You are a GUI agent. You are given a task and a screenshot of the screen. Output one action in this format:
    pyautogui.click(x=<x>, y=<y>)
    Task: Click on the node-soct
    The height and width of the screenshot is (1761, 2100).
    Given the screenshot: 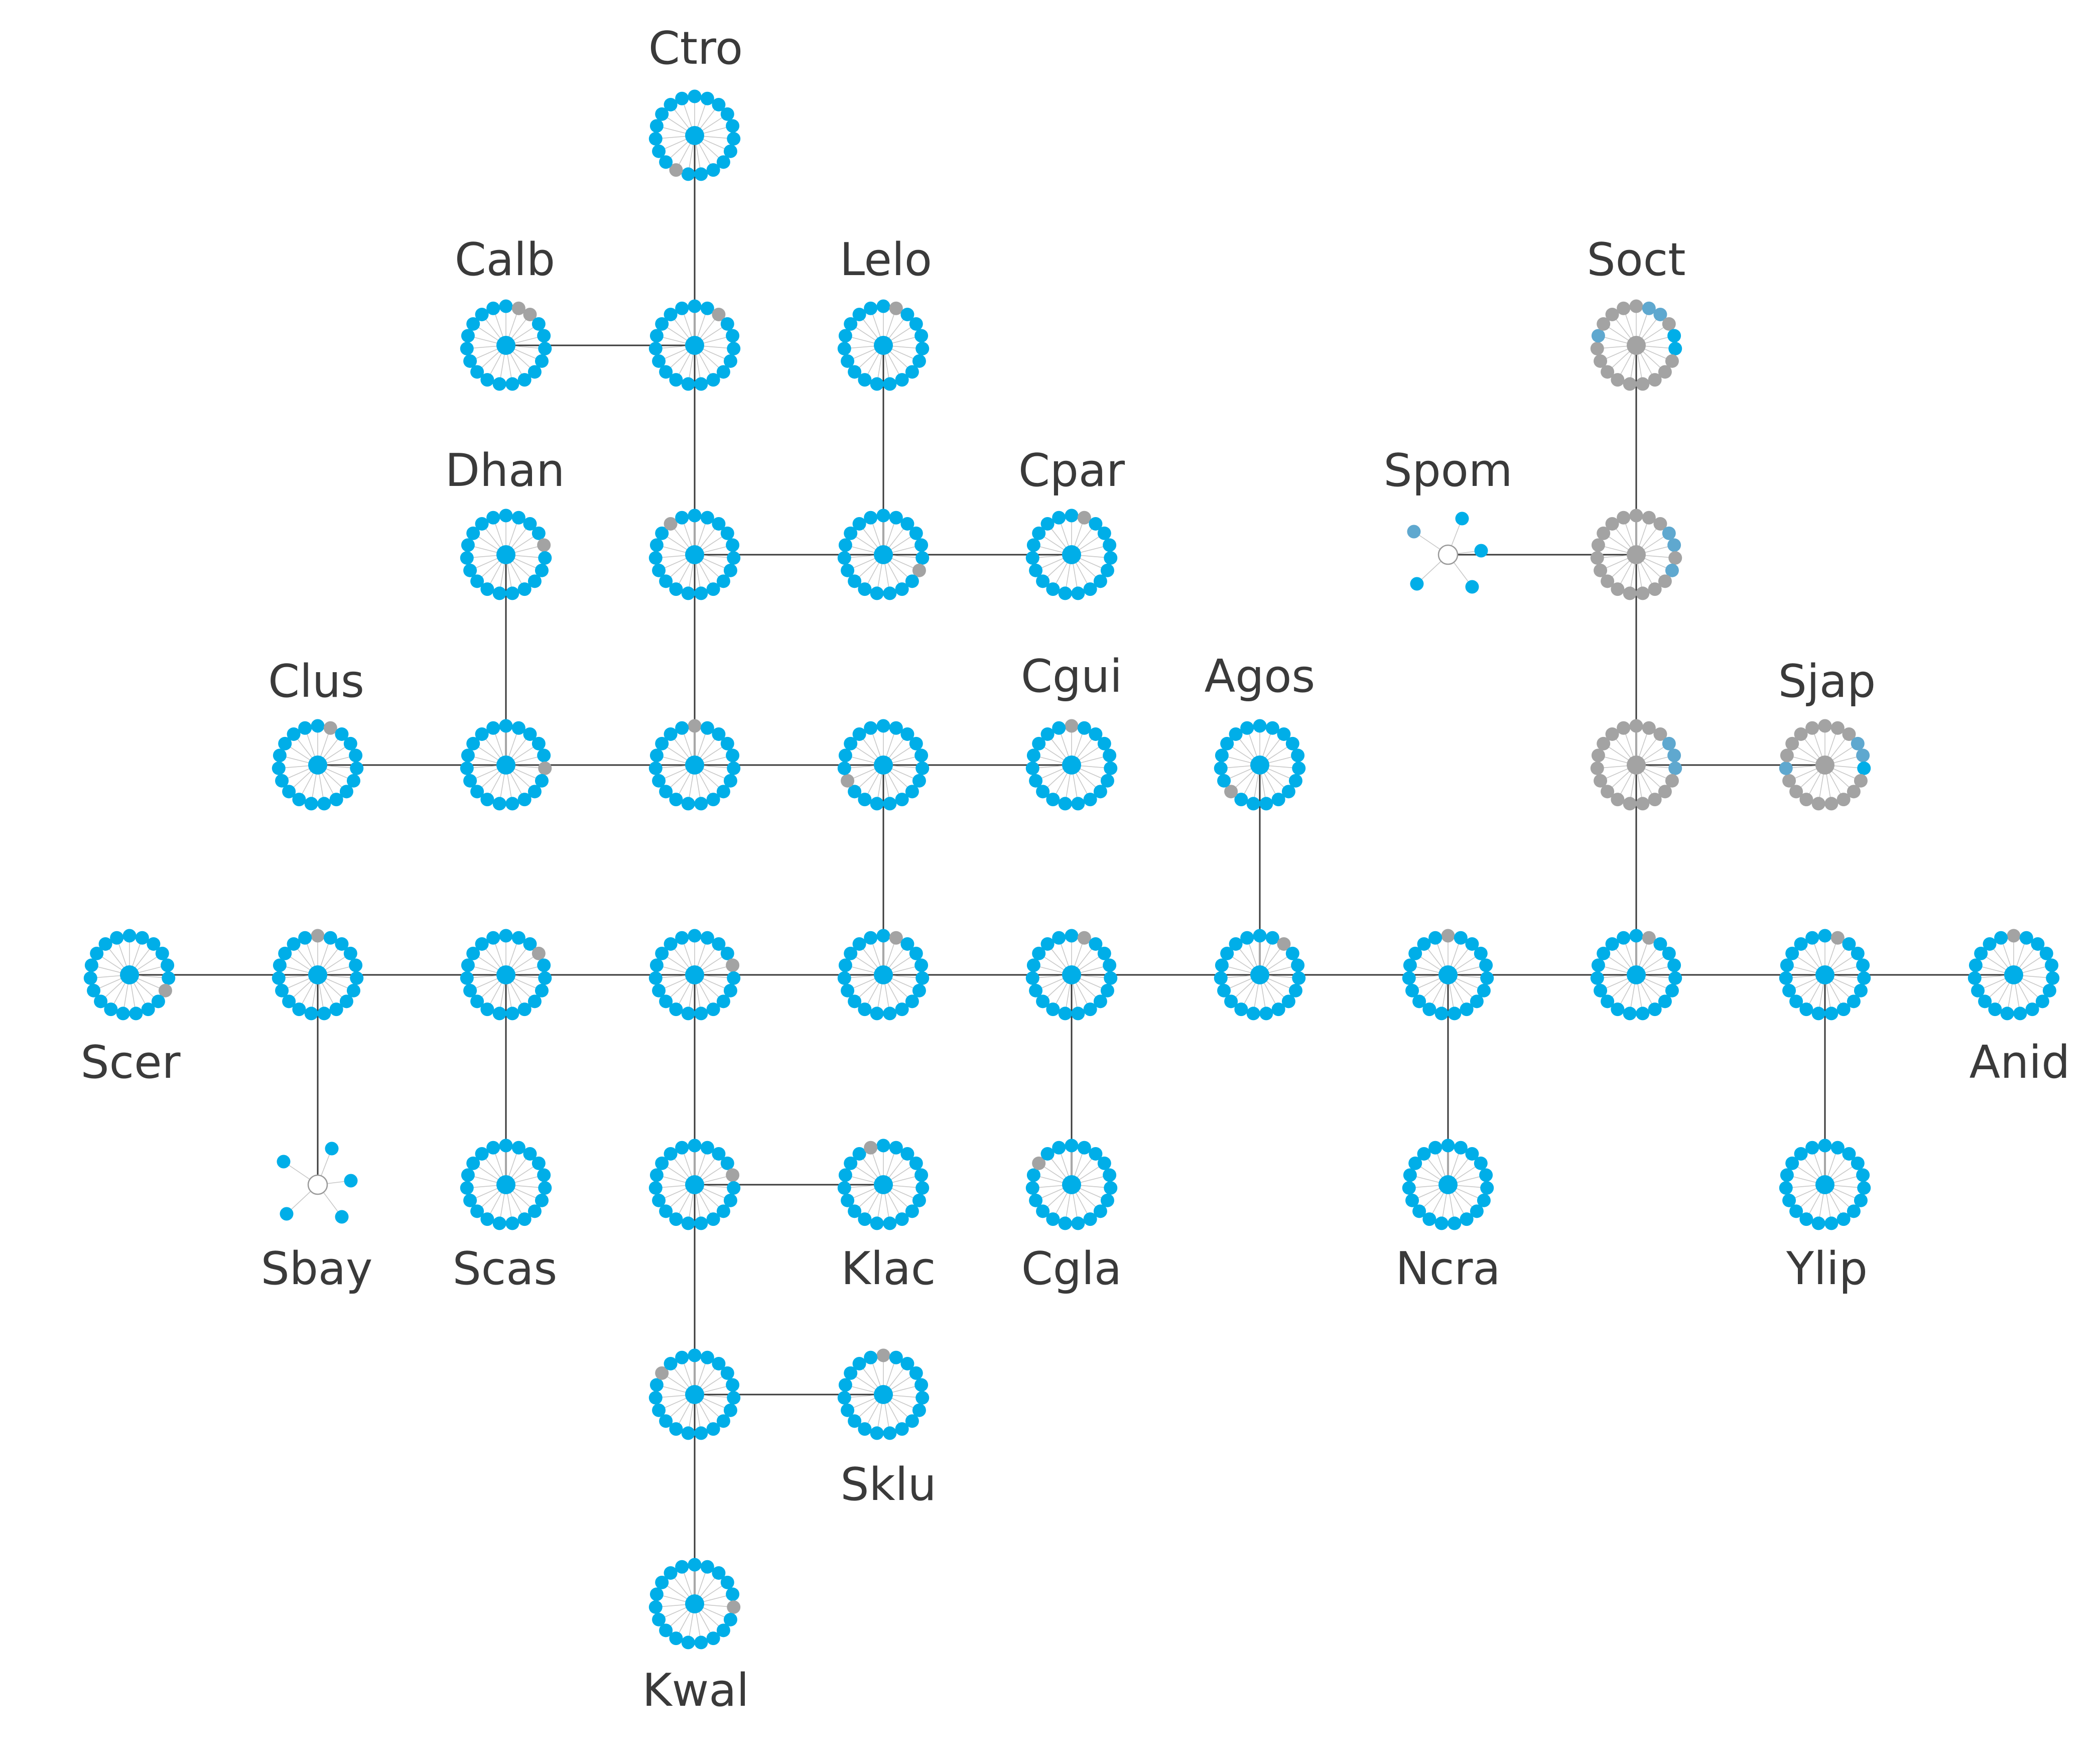 What is the action you would take?
    pyautogui.click(x=1636, y=345)
    